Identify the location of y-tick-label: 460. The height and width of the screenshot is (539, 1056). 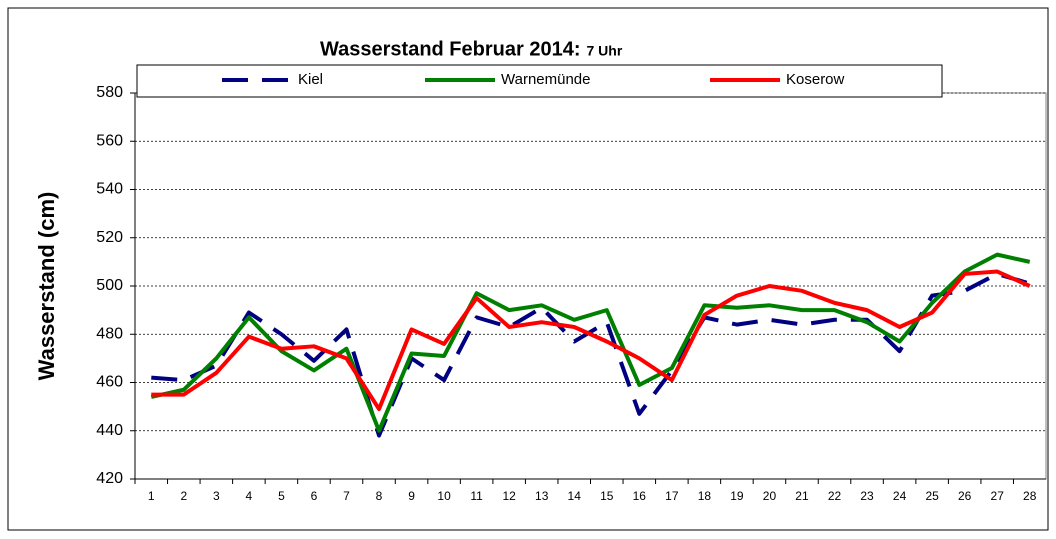
(109, 382).